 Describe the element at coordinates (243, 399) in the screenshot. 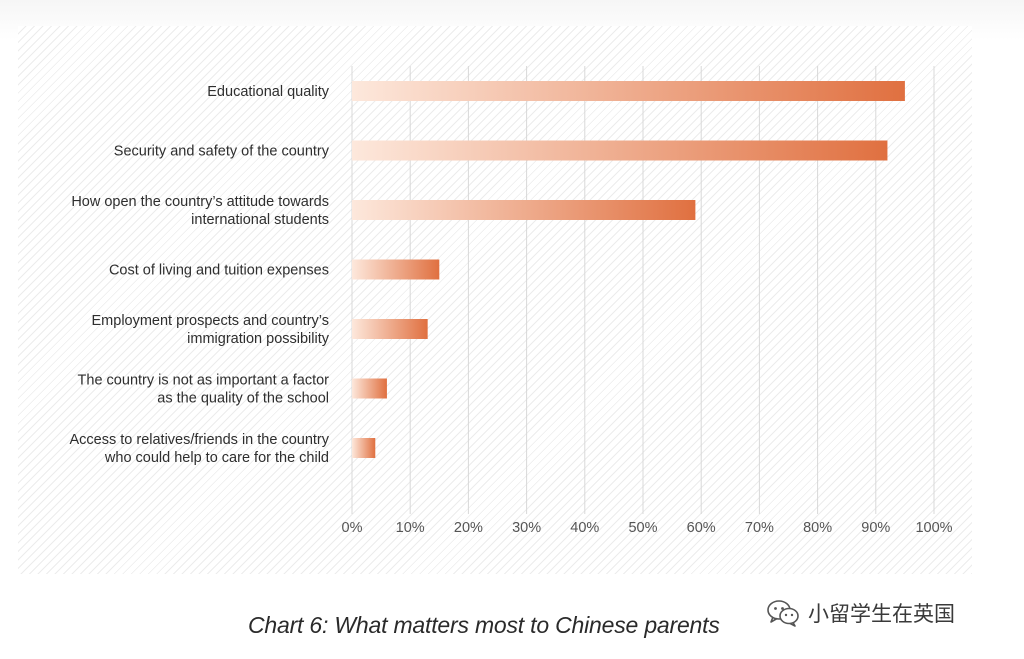

I see `category-label-line: as the quality of the school` at that location.